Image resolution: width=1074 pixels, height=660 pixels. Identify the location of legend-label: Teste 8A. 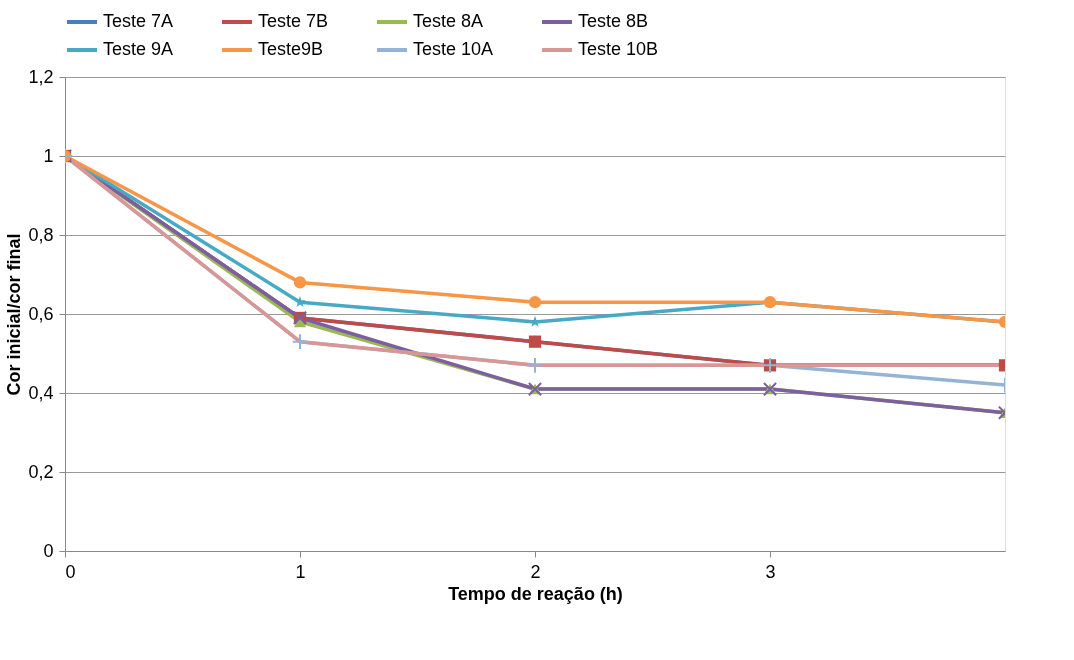
(448, 21).